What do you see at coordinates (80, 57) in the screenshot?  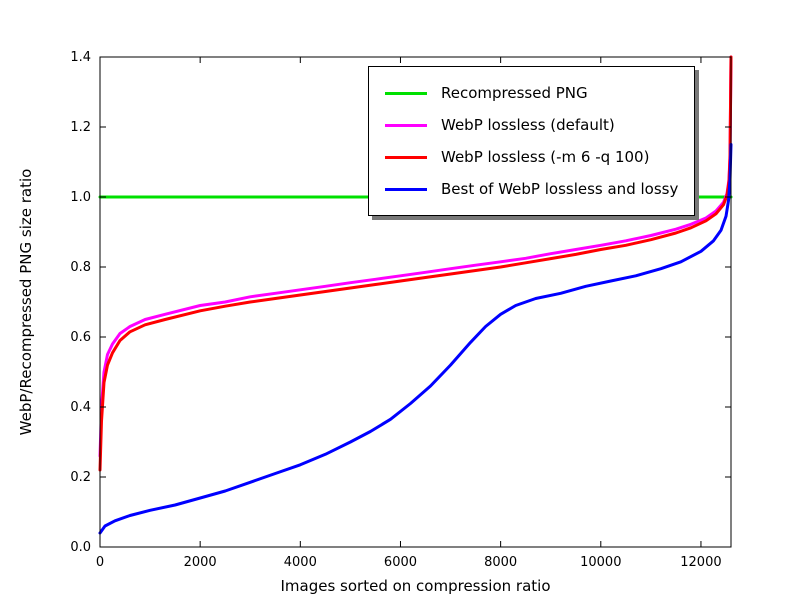 I see `y-tick-label: 1.4` at bounding box center [80, 57].